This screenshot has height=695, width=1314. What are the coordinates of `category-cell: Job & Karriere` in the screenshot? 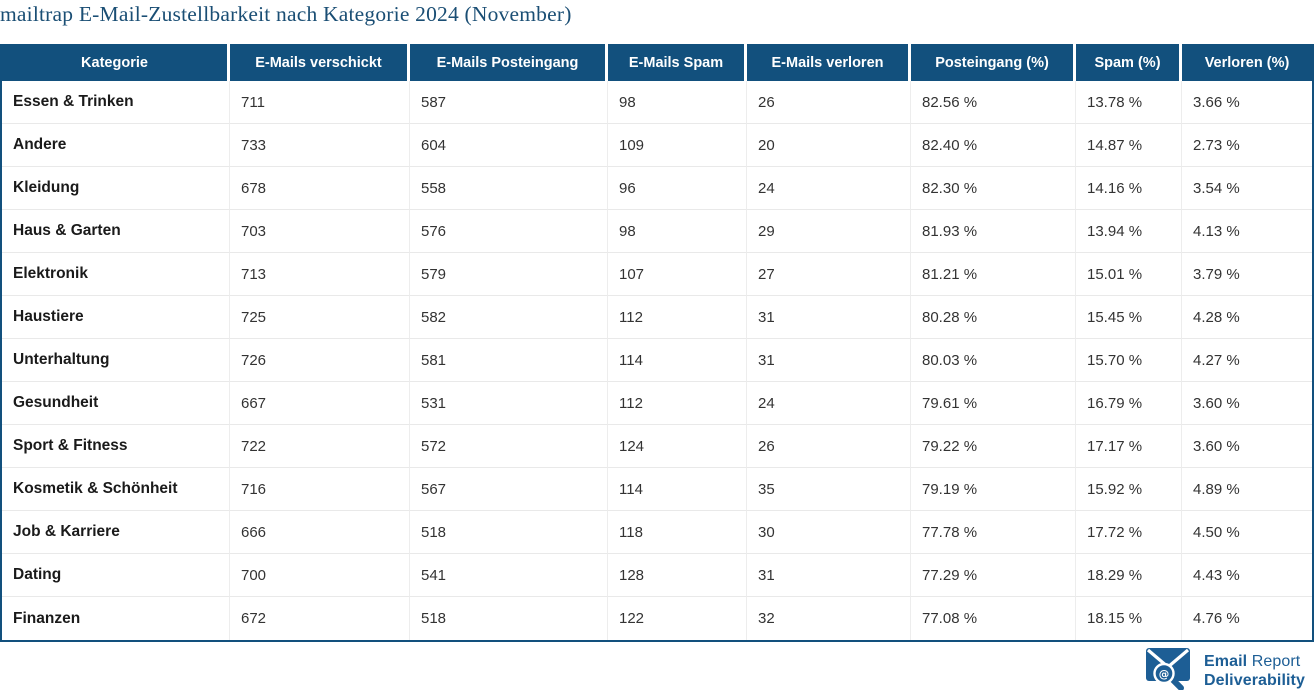 It's located at (116, 532).